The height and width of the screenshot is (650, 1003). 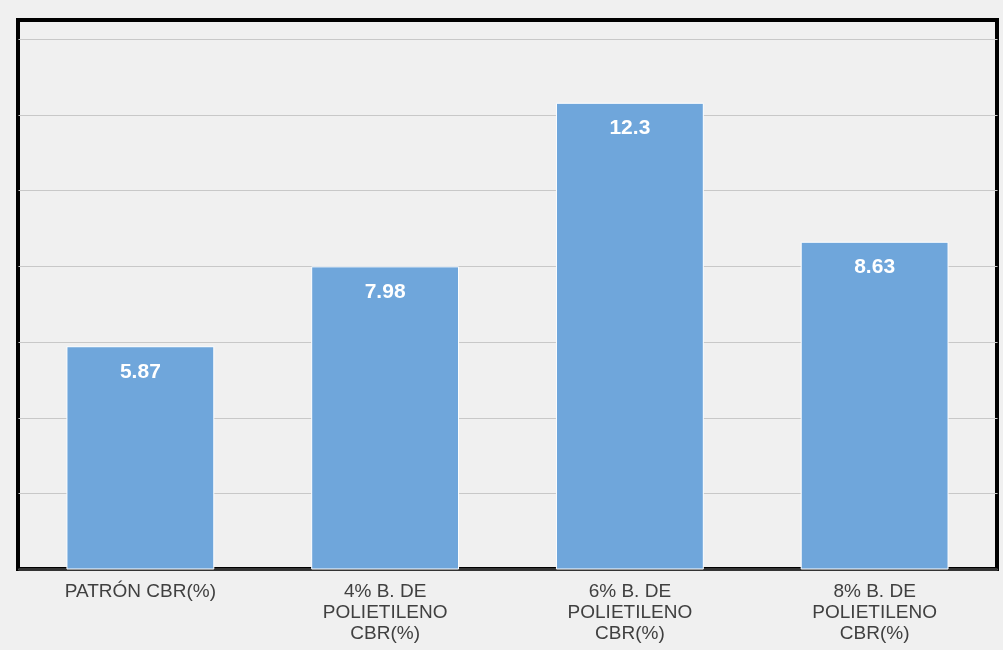 I want to click on x-tick-label: PATRÓN CBR(%), so click(x=140, y=590).